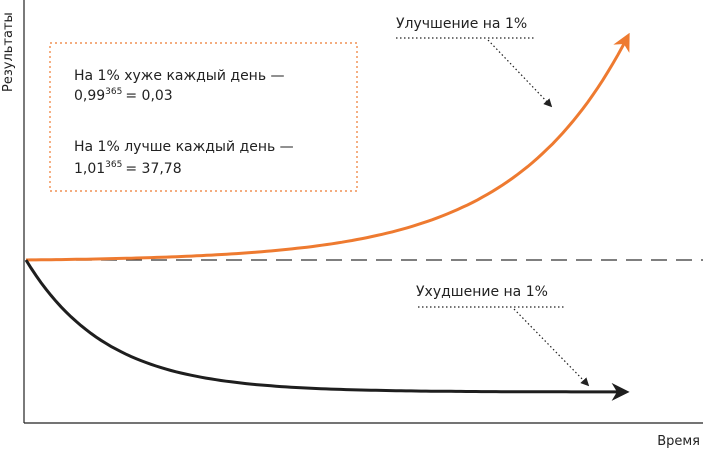 The image size is (703, 451). Describe the element at coordinates (482, 292) in the screenshot. I see `legend-label-decline: Ухудшение на 1%` at that location.